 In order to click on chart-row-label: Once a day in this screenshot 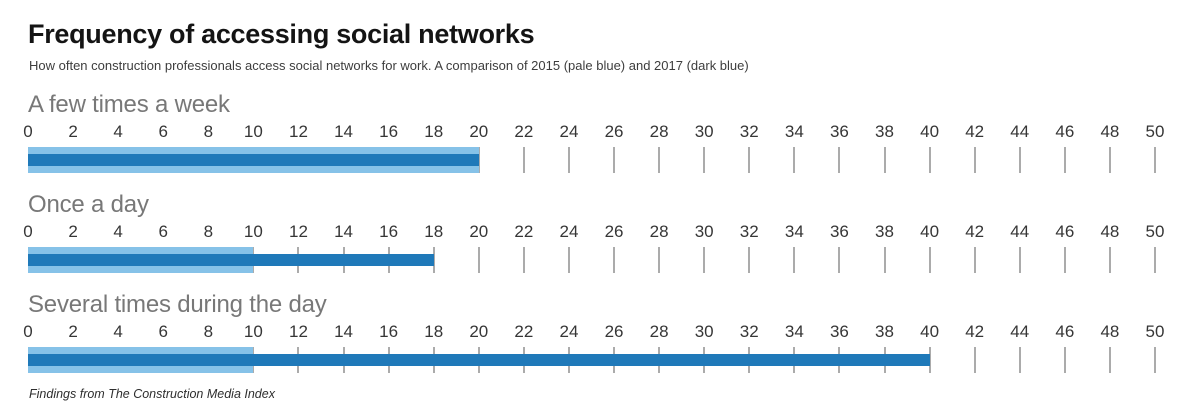, I will do `click(88, 204)`.